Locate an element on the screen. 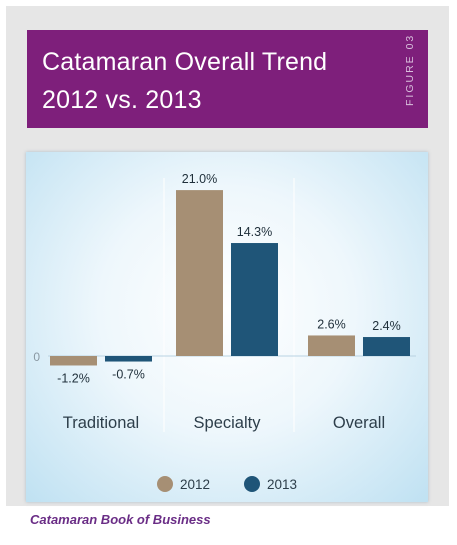  source-note: Catamaran Book of Business is located at coordinates (120, 519).